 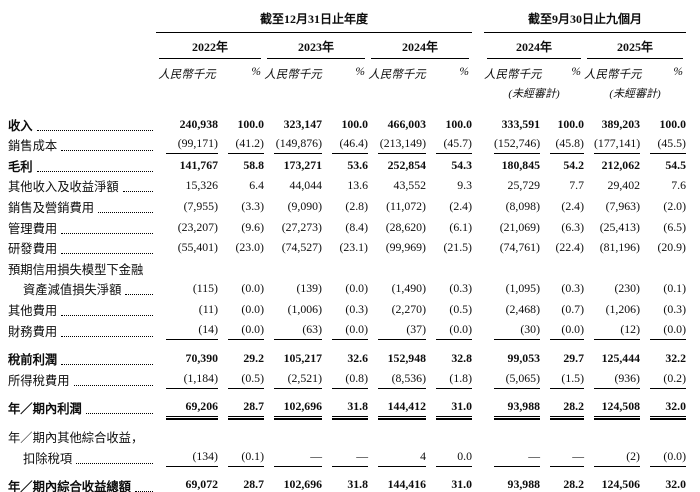 What do you see at coordinates (460, 205) in the screenshot?
I see `cell-text: (2.4)` at bounding box center [460, 205].